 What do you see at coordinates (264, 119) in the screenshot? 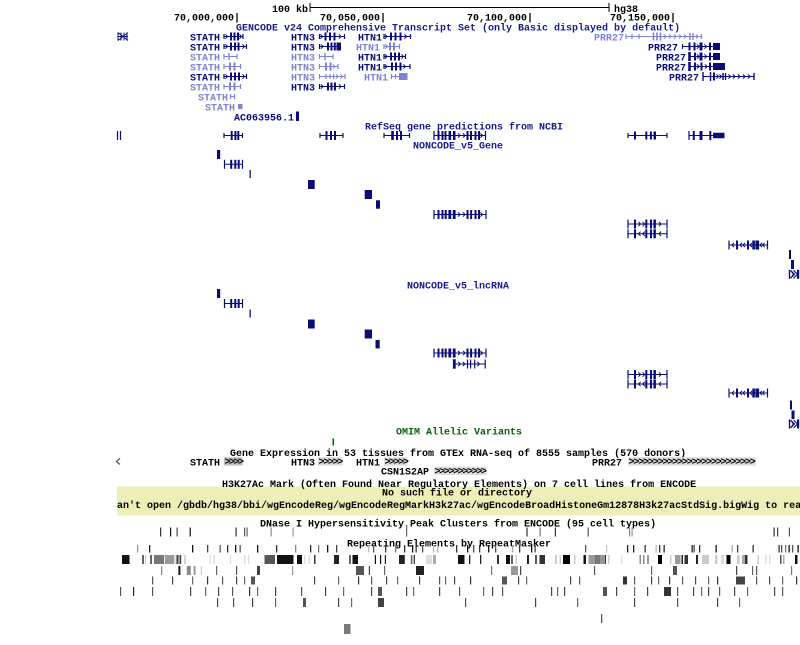
I see `svg-text: AC063956.1` at bounding box center [264, 119].